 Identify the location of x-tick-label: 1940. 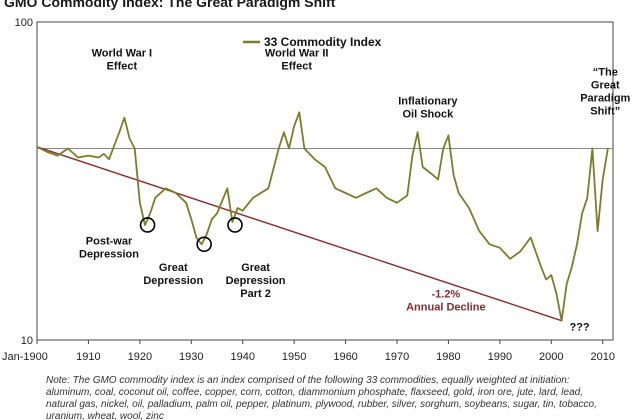
(242, 357).